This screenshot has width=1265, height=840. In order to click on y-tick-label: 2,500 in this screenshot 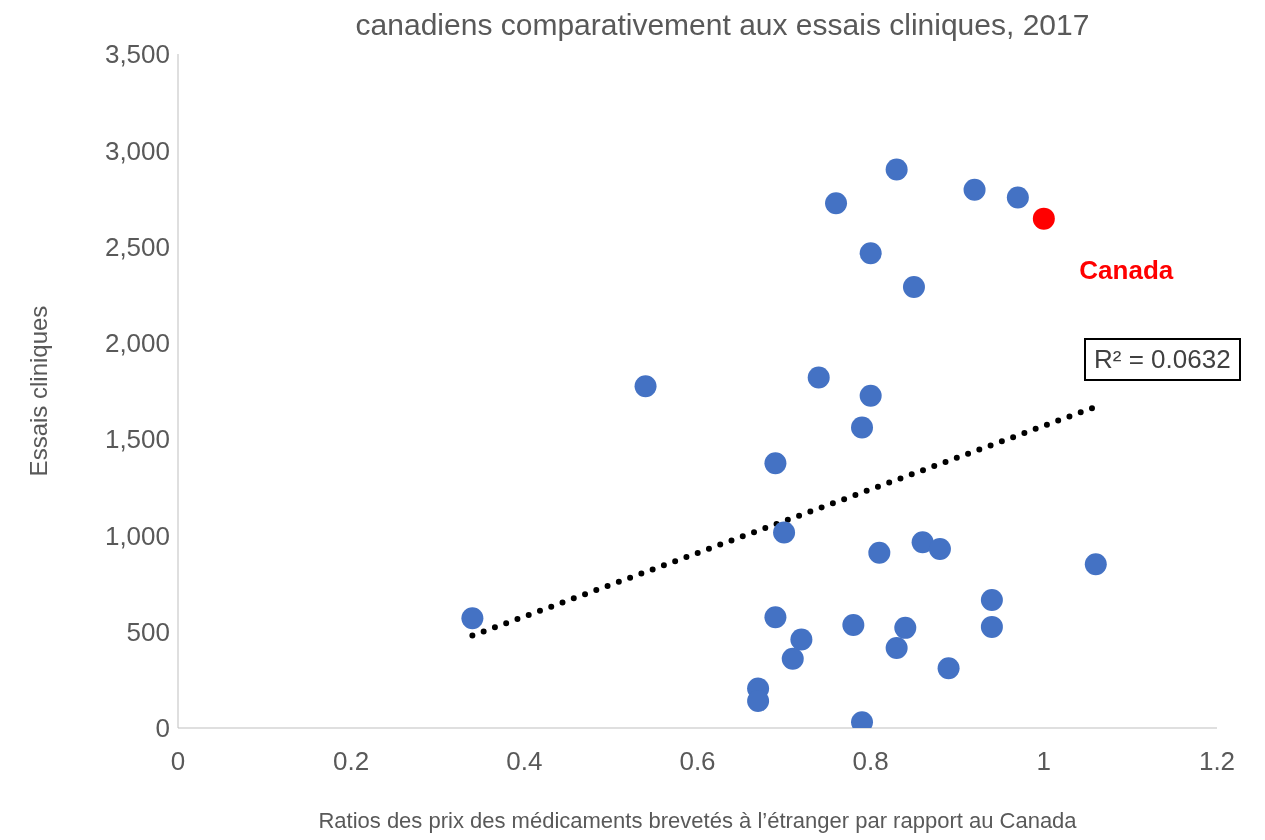, I will do `click(137, 246)`.